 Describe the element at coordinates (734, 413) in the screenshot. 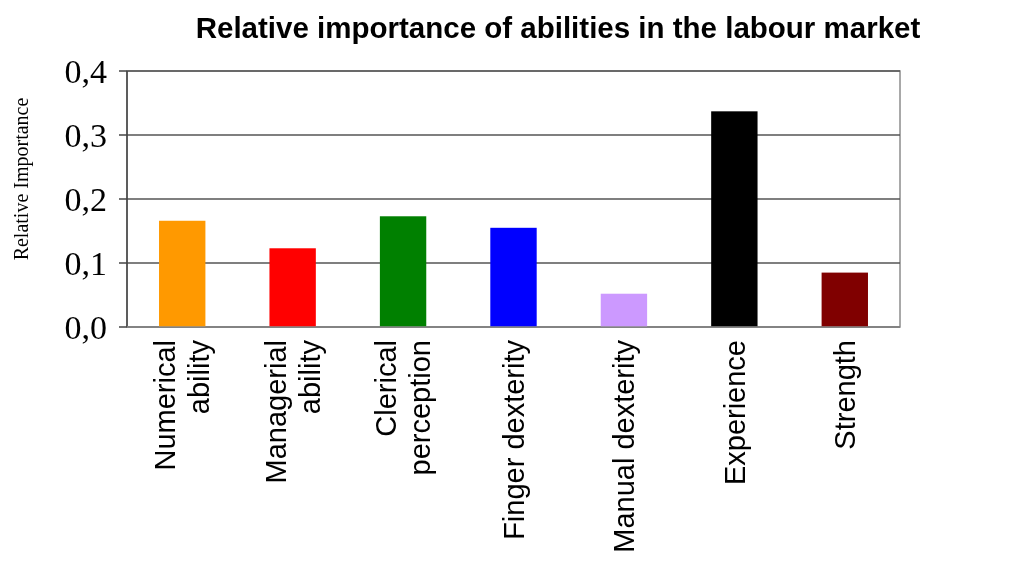

I see `x-tick-label: Experience` at that location.